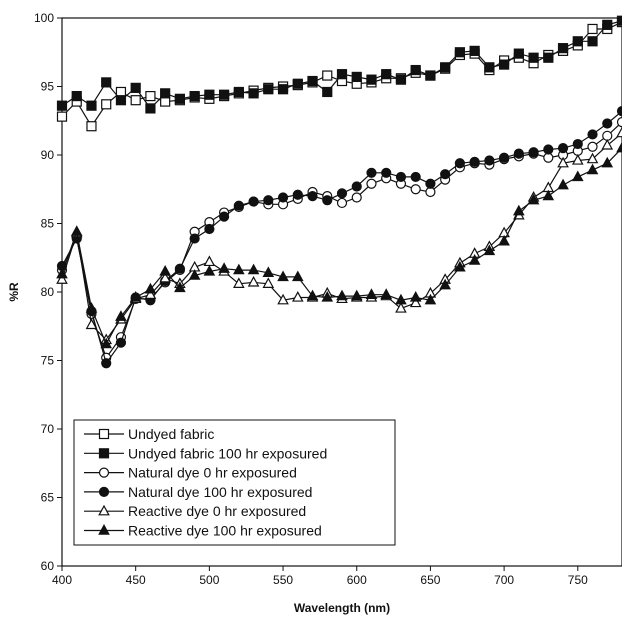  I want to click on y-axis-label: %R, so click(14, 292).